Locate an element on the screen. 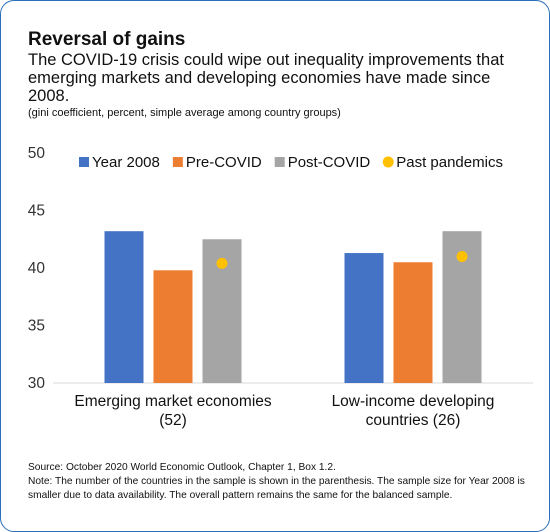 The height and width of the screenshot is (532, 550). y-tick-label: 50 is located at coordinates (37, 153).